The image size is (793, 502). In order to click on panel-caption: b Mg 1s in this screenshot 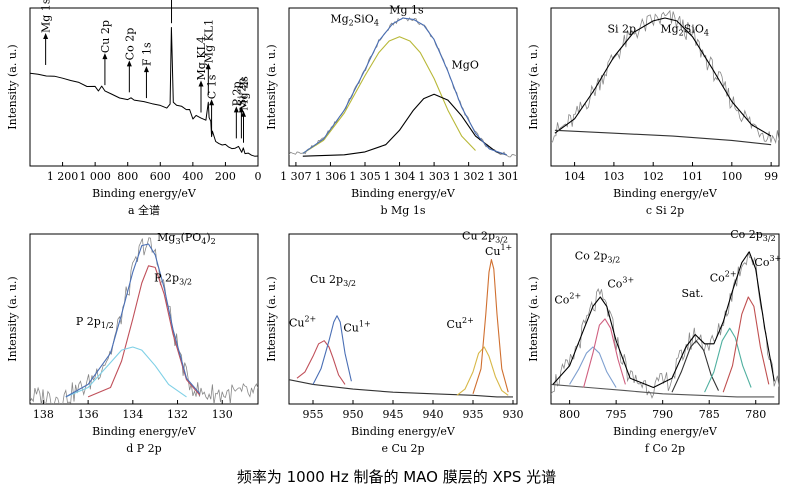, I will do `click(403, 210)`.